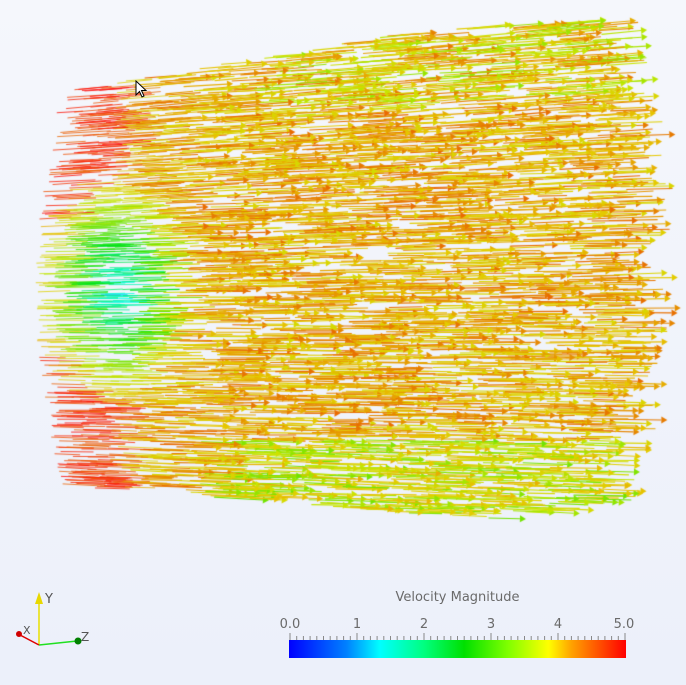 The height and width of the screenshot is (685, 686). I want to click on colorbar, so click(457, 649).